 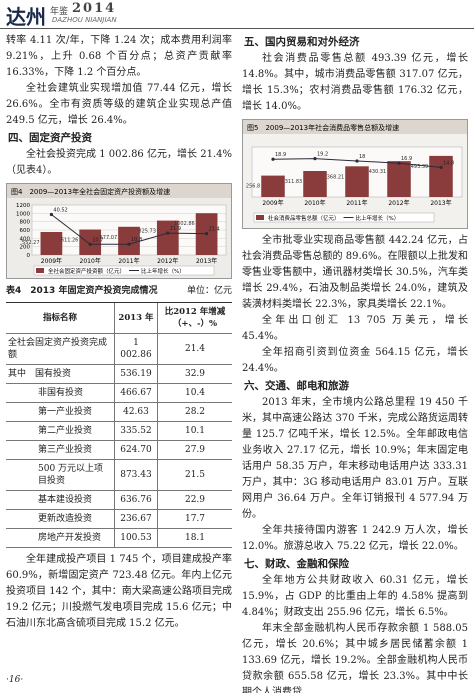 I want to click on table-row: 全社会固定资产投资完成额 1 002.86 21.4, so click(x=119, y=349).